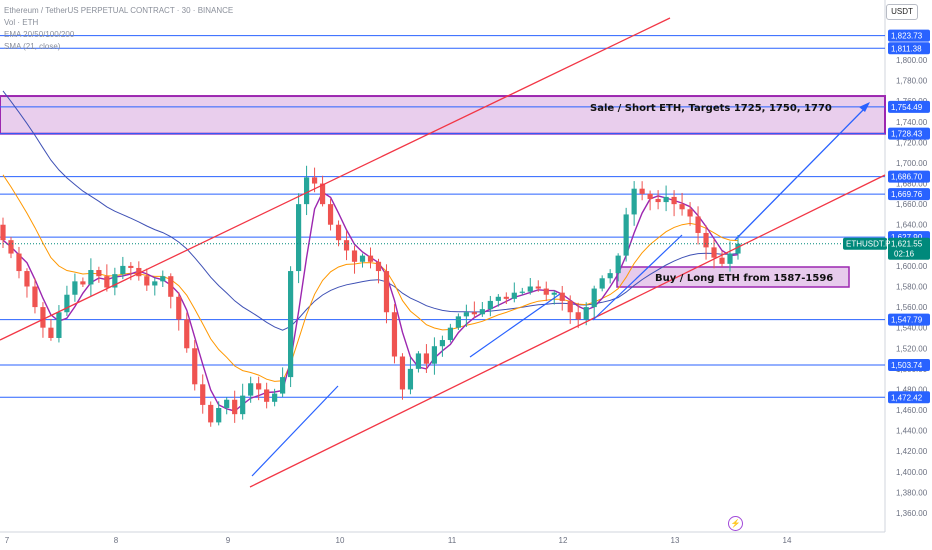  Describe the element at coordinates (912, 389) in the screenshot. I see `price-tick-16: 1,480.00` at that location.